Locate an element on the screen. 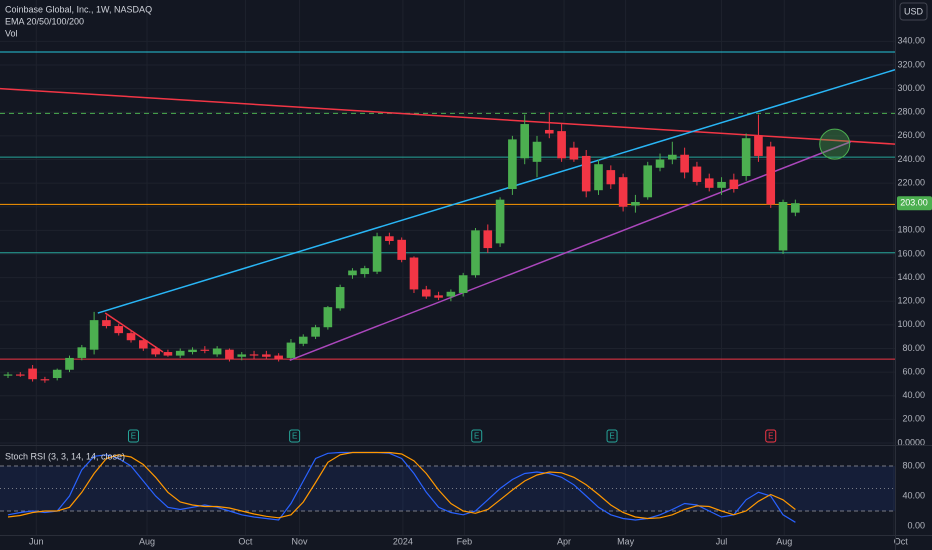  chart-title: Coinbase Global, Inc., 1W, NASDAQ is located at coordinates (78, 9).